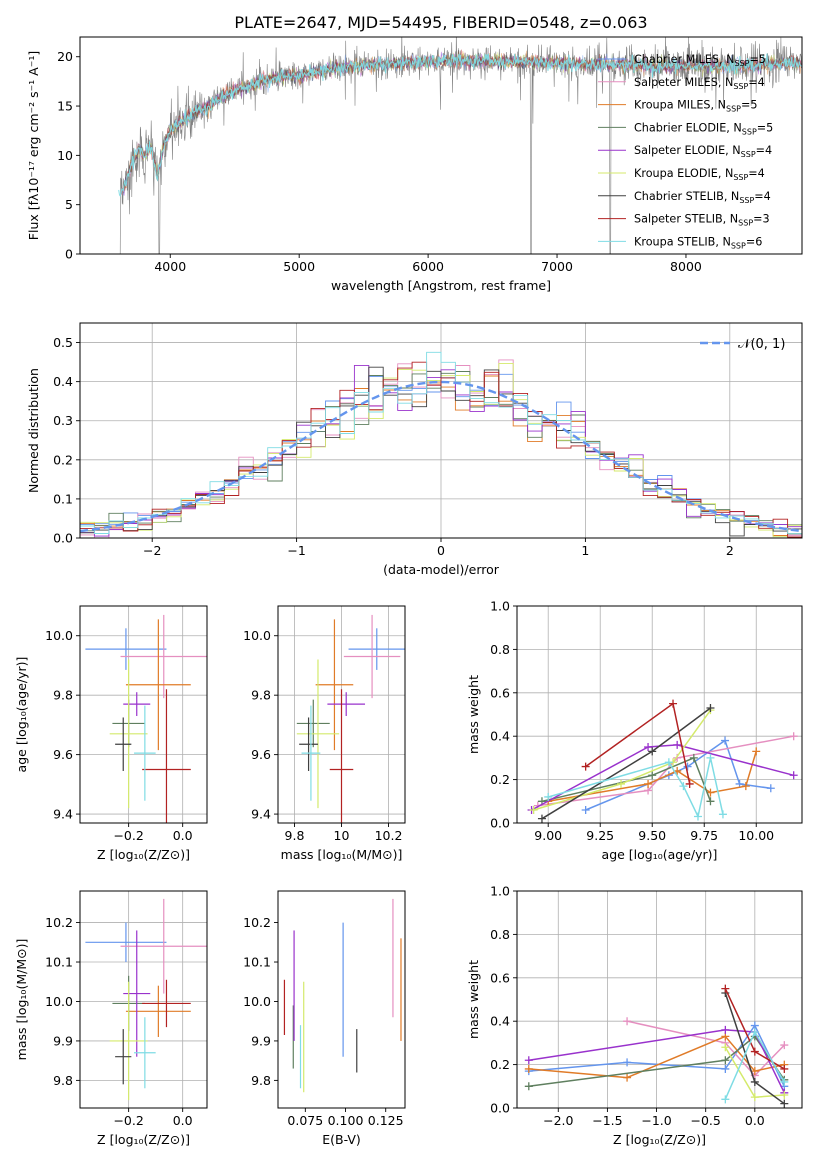 Image resolution: width=819 pixels, height=1170 pixels. What do you see at coordinates (33, 430) in the screenshot?
I see `y-axis-label: Normed distribution` at bounding box center [33, 430].